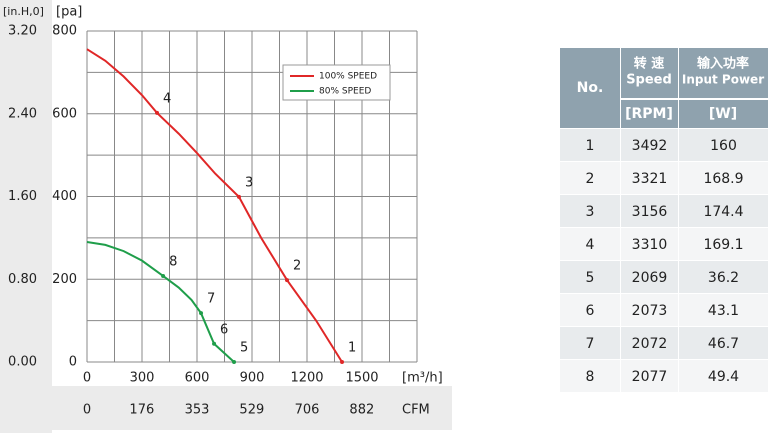 The height and width of the screenshot is (437, 776). I want to click on table-cell-text: 2069, so click(650, 278).